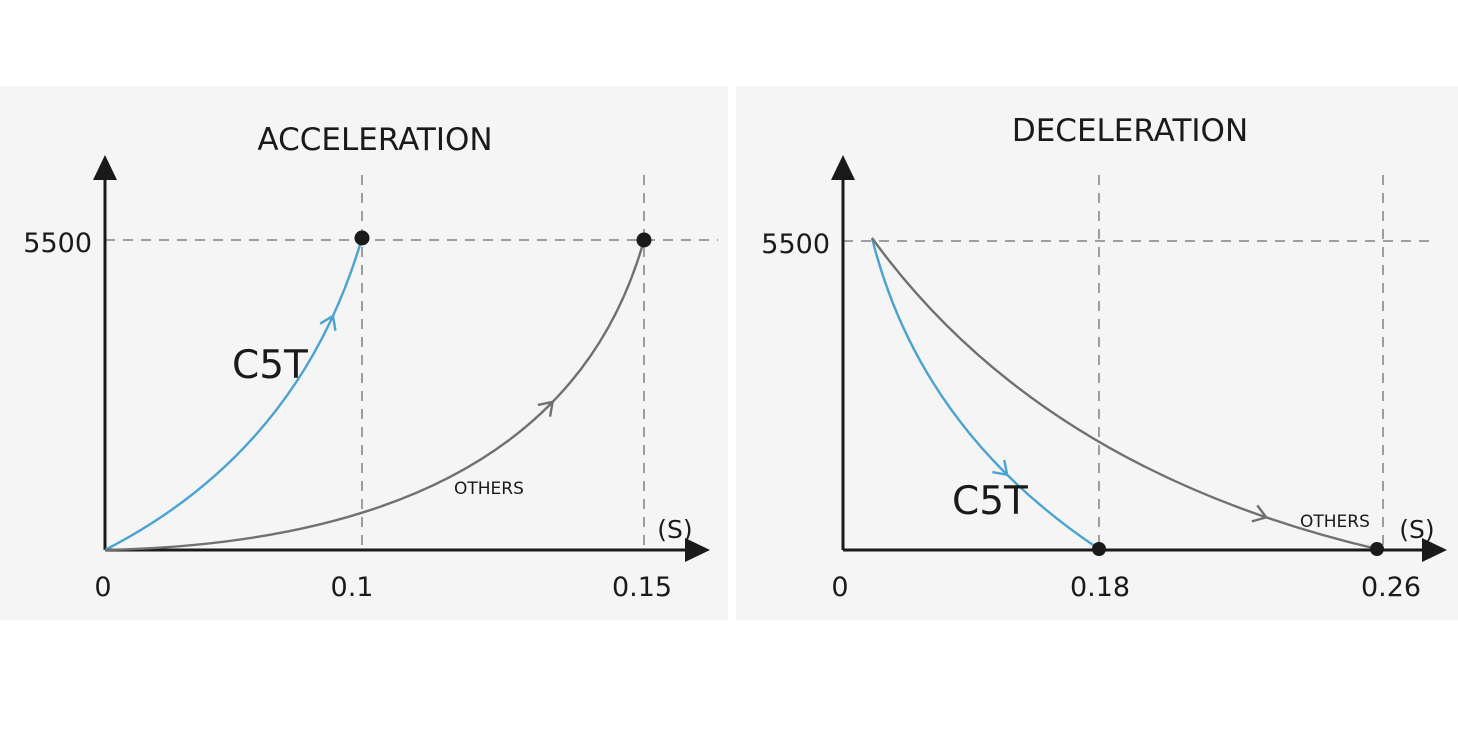 This screenshot has height=756, width=1458. I want to click on acc-x-axis-arrow, so click(697, 550).